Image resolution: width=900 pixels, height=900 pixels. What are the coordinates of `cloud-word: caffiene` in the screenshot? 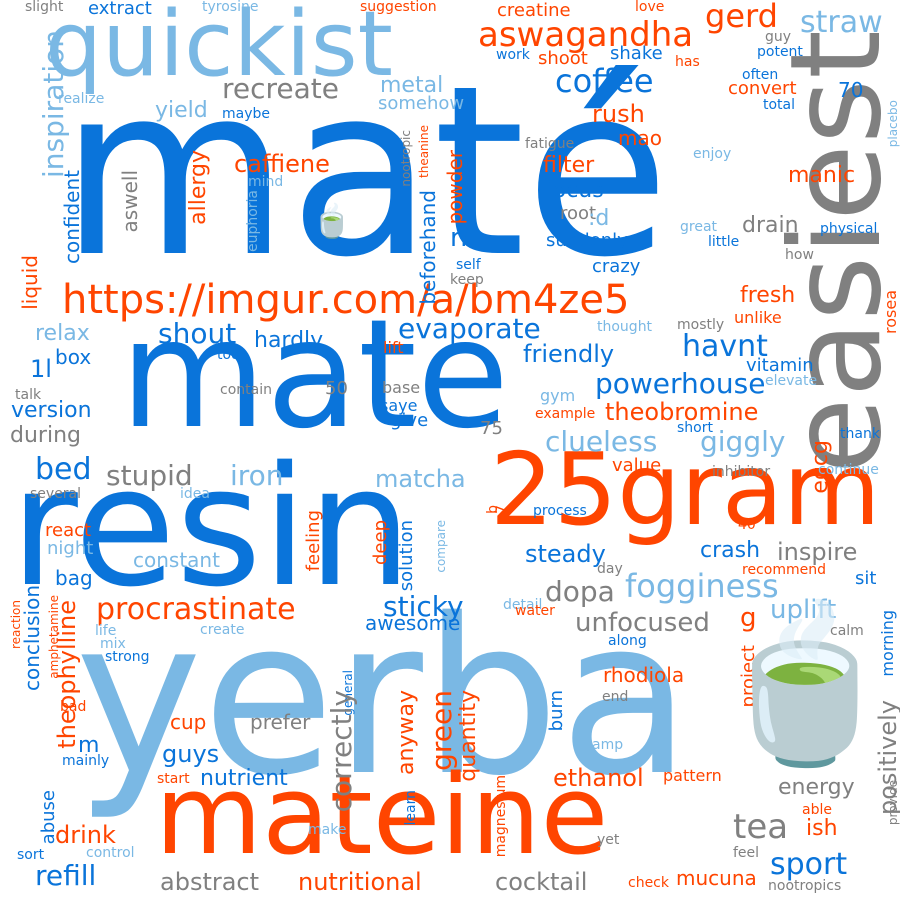 It's located at (282, 164).